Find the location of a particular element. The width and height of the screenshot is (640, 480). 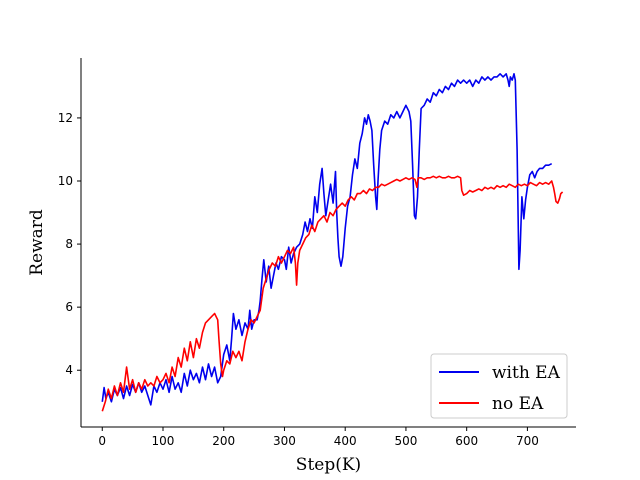

x-tick-label: 300 is located at coordinates (284, 441).